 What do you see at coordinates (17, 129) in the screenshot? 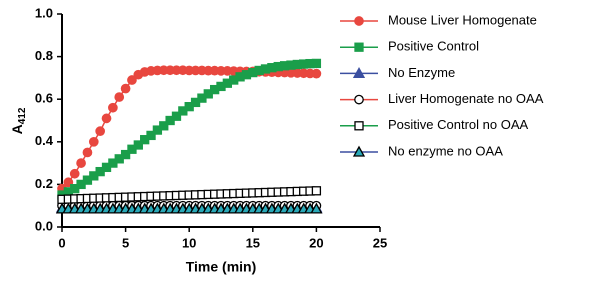
I see `y-axis-label-main: A` at bounding box center [17, 129].